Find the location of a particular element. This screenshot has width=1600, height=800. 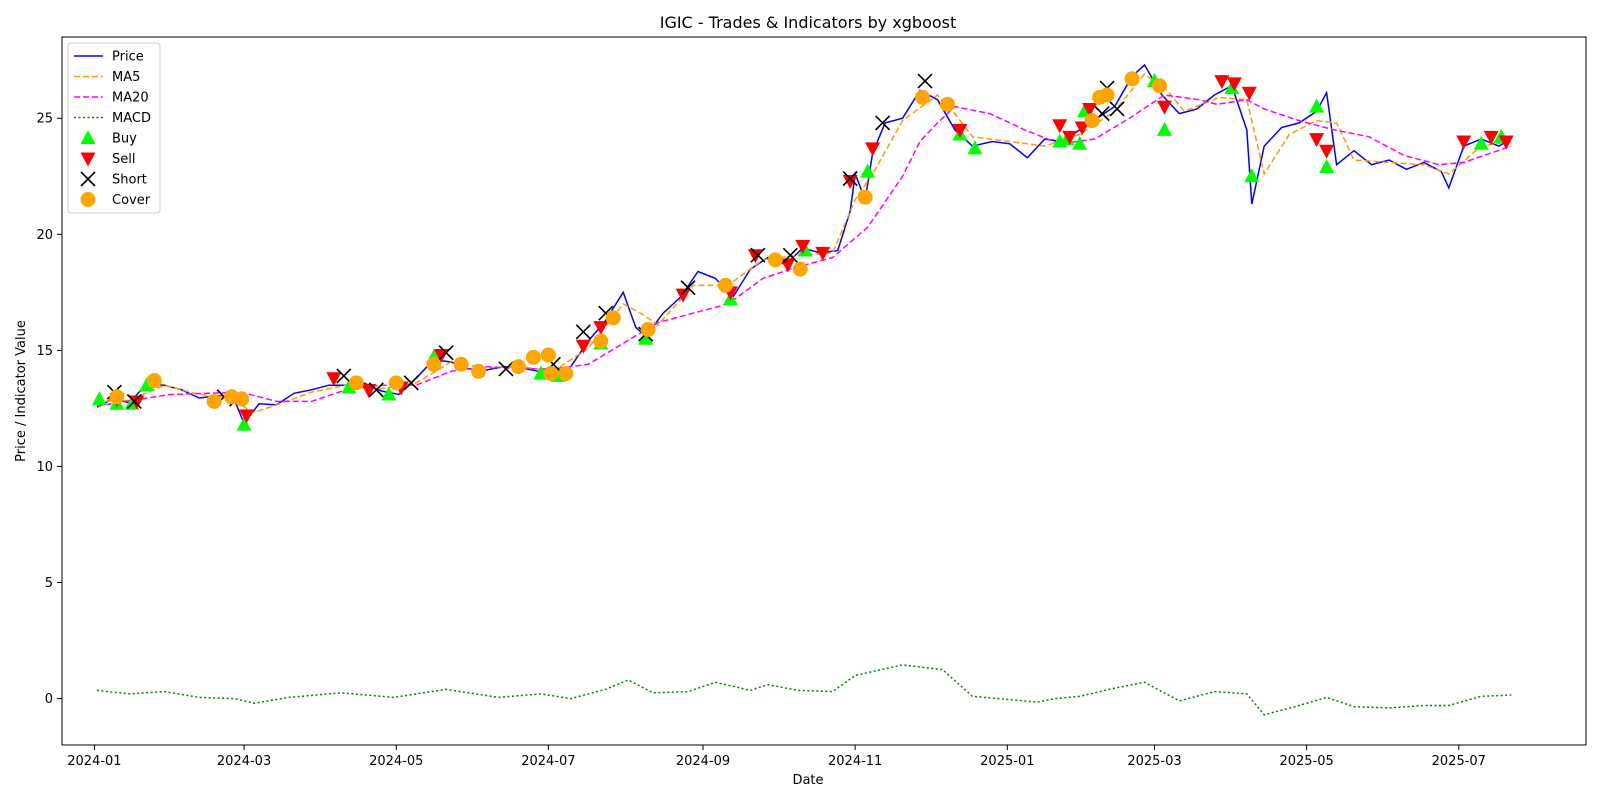

legend-box is located at coordinates (114, 128).